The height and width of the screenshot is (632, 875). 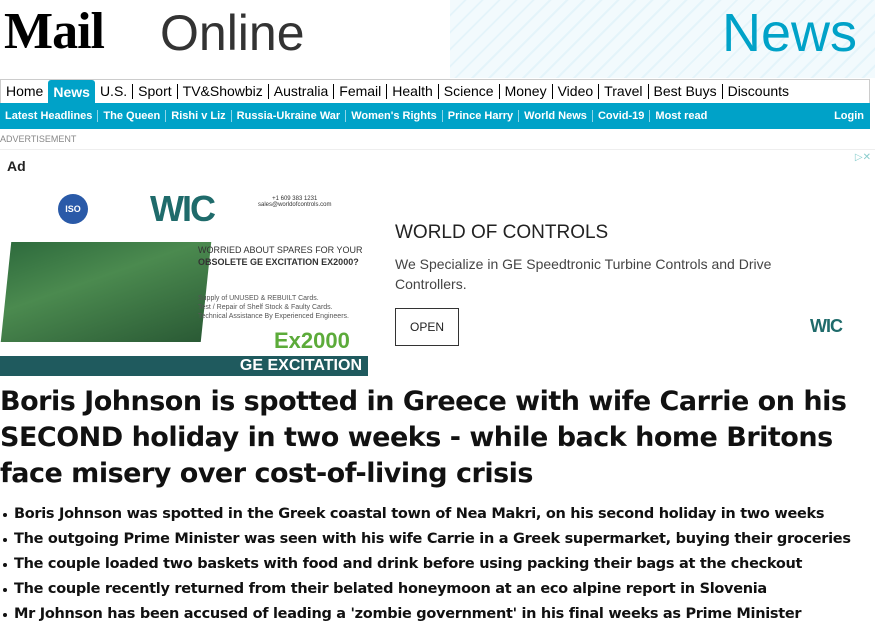 I want to click on circuit-board-image, so click(x=106, y=292).